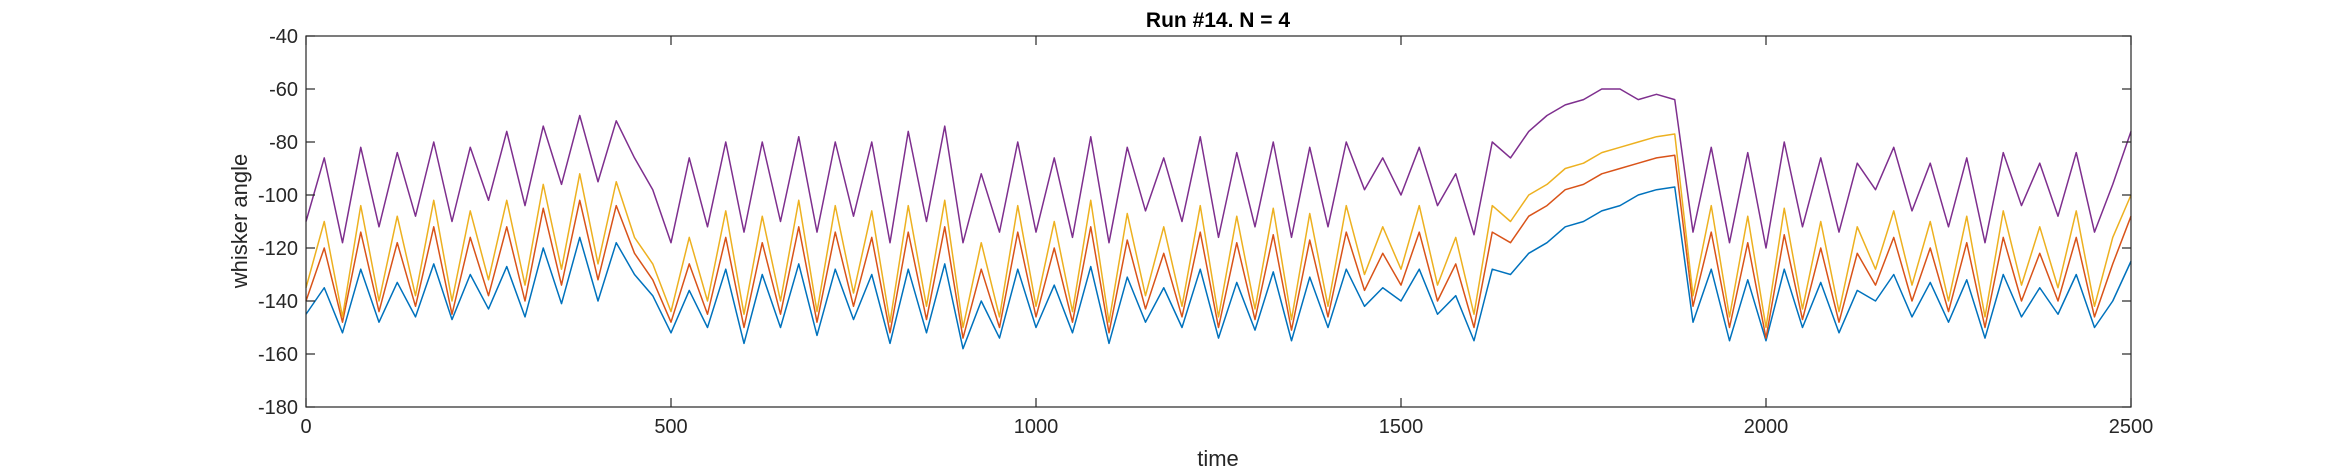 This screenshot has width=2344, height=474. Describe the element at coordinates (2131, 427) in the screenshot. I see `x-tick-label: 2500` at that location.